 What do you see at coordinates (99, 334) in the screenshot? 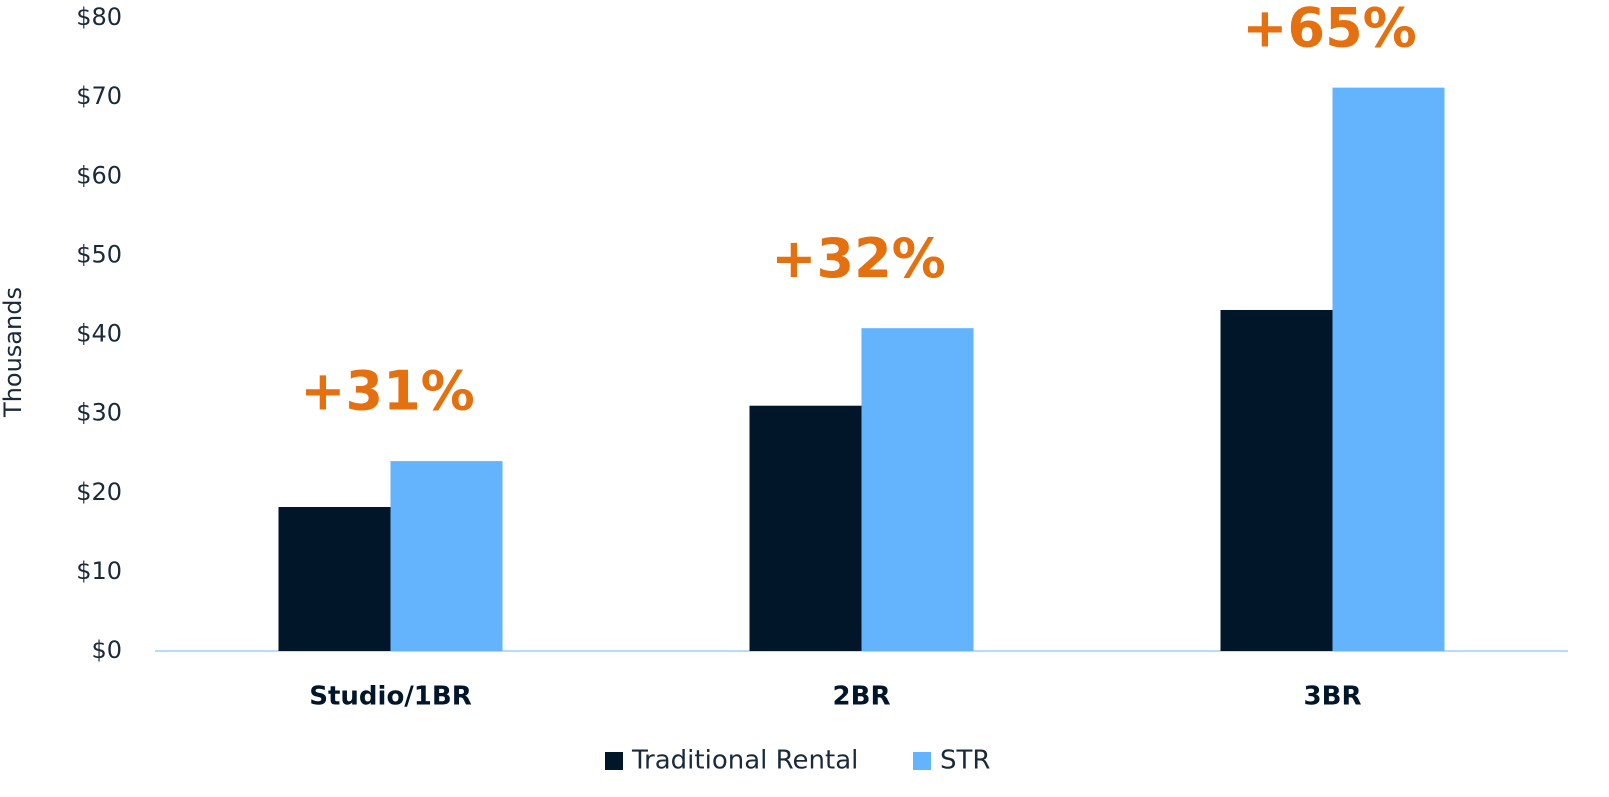
I see `y-tick-label: $40` at bounding box center [99, 334].